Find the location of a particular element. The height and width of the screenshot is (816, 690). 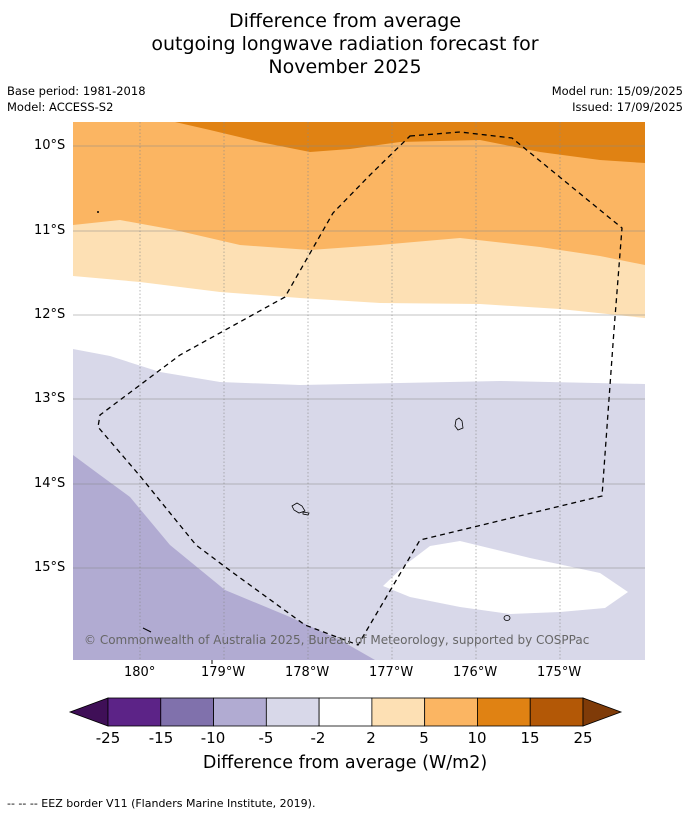

lat-label-12s: 12°S is located at coordinates (50, 314).